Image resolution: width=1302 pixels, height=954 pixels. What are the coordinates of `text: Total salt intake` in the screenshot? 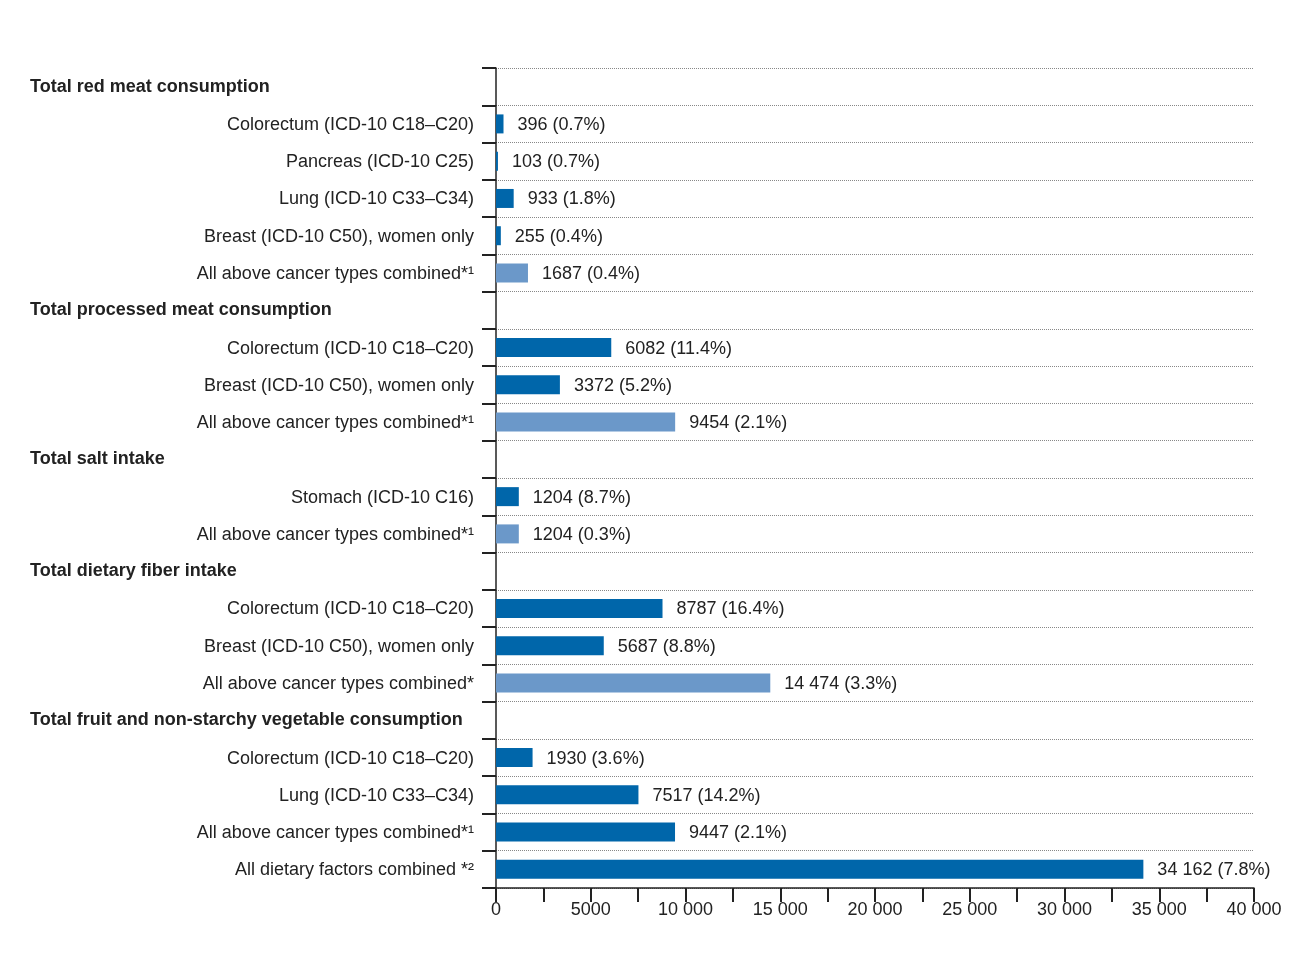 It's located at (97, 458).